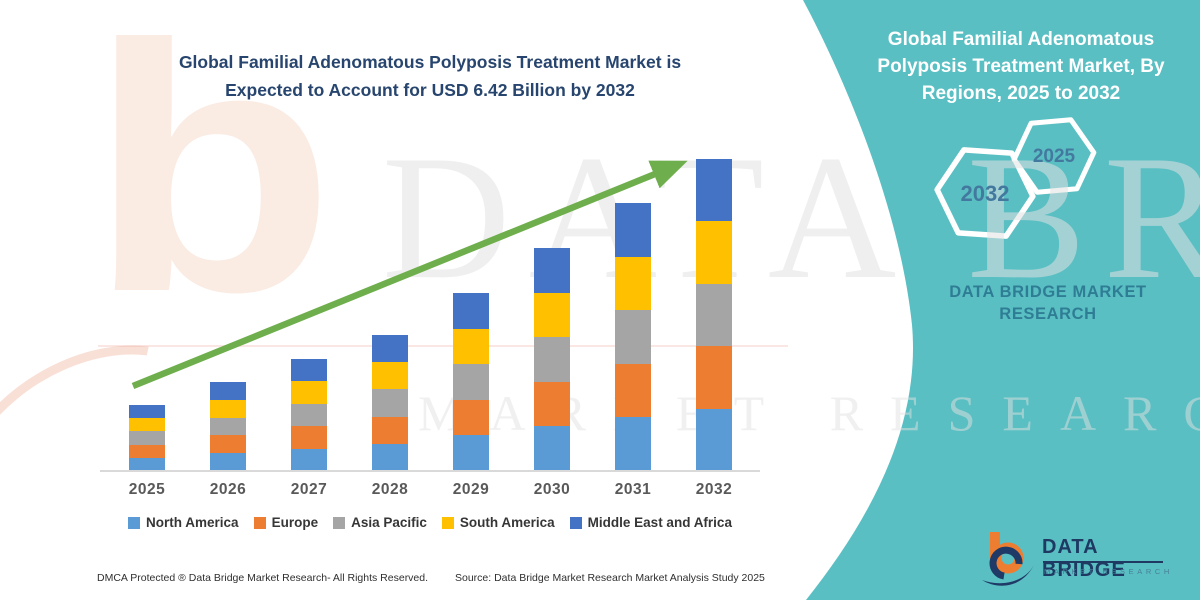 Image resolution: width=1200 pixels, height=600 pixels. I want to click on panel-heading-line2: Polyposis Treatment Market, By, so click(1021, 66).